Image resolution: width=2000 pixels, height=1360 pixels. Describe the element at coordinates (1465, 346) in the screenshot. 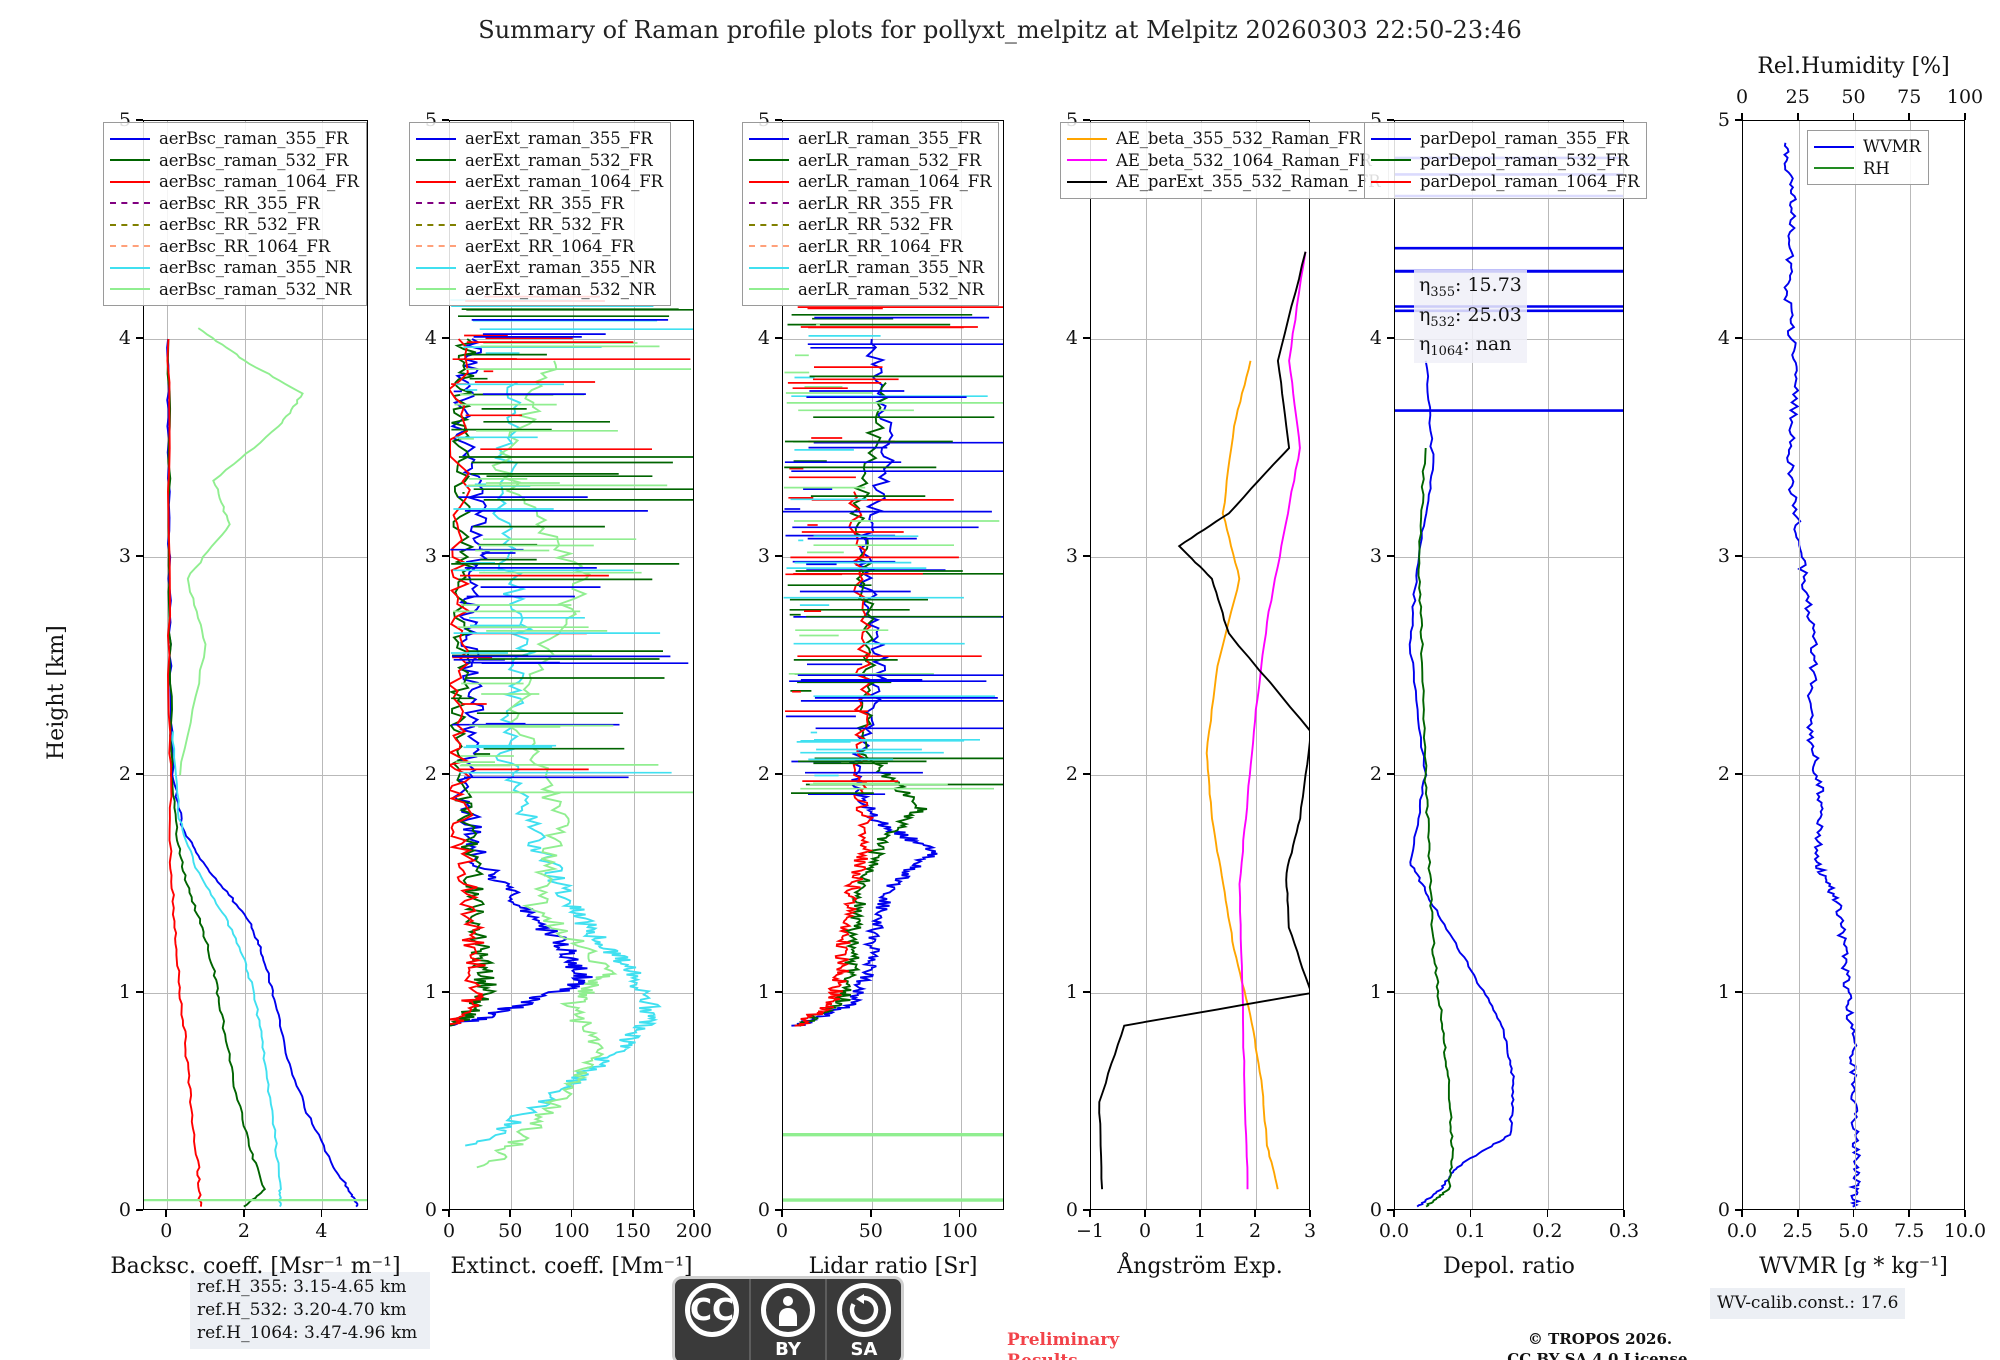

I see `eta-1064: η1064: nan` at that location.